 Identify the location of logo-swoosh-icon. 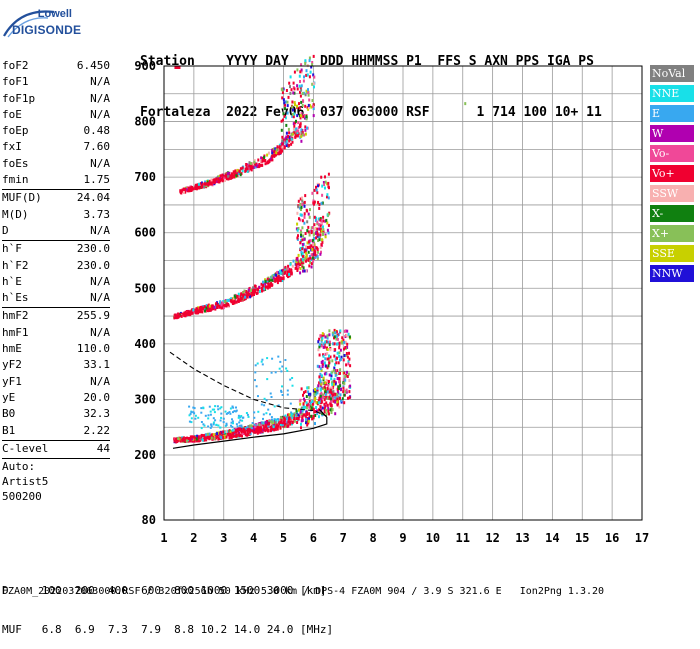
(29, 24).